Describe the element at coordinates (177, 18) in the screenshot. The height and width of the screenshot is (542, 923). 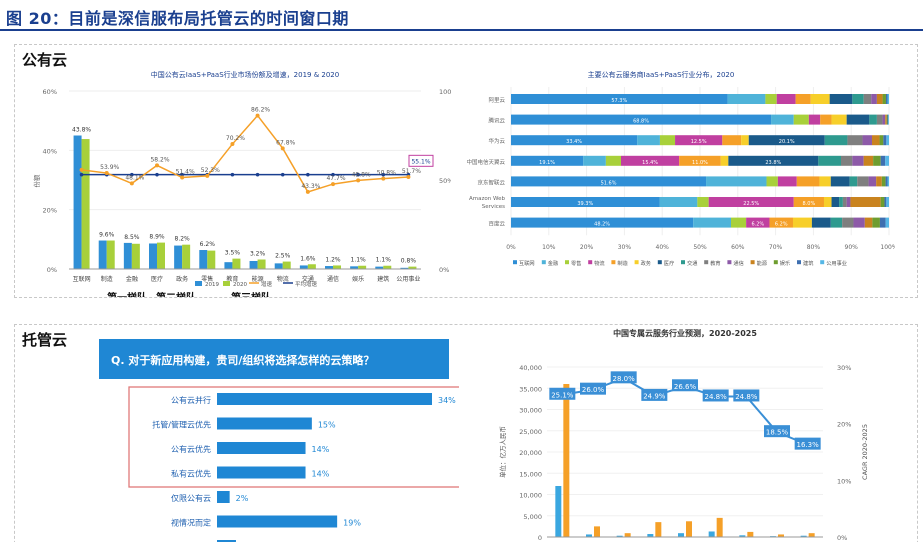
I see `figure-title: 图 20：目前是深信服布局托管云的时间窗口期` at that location.